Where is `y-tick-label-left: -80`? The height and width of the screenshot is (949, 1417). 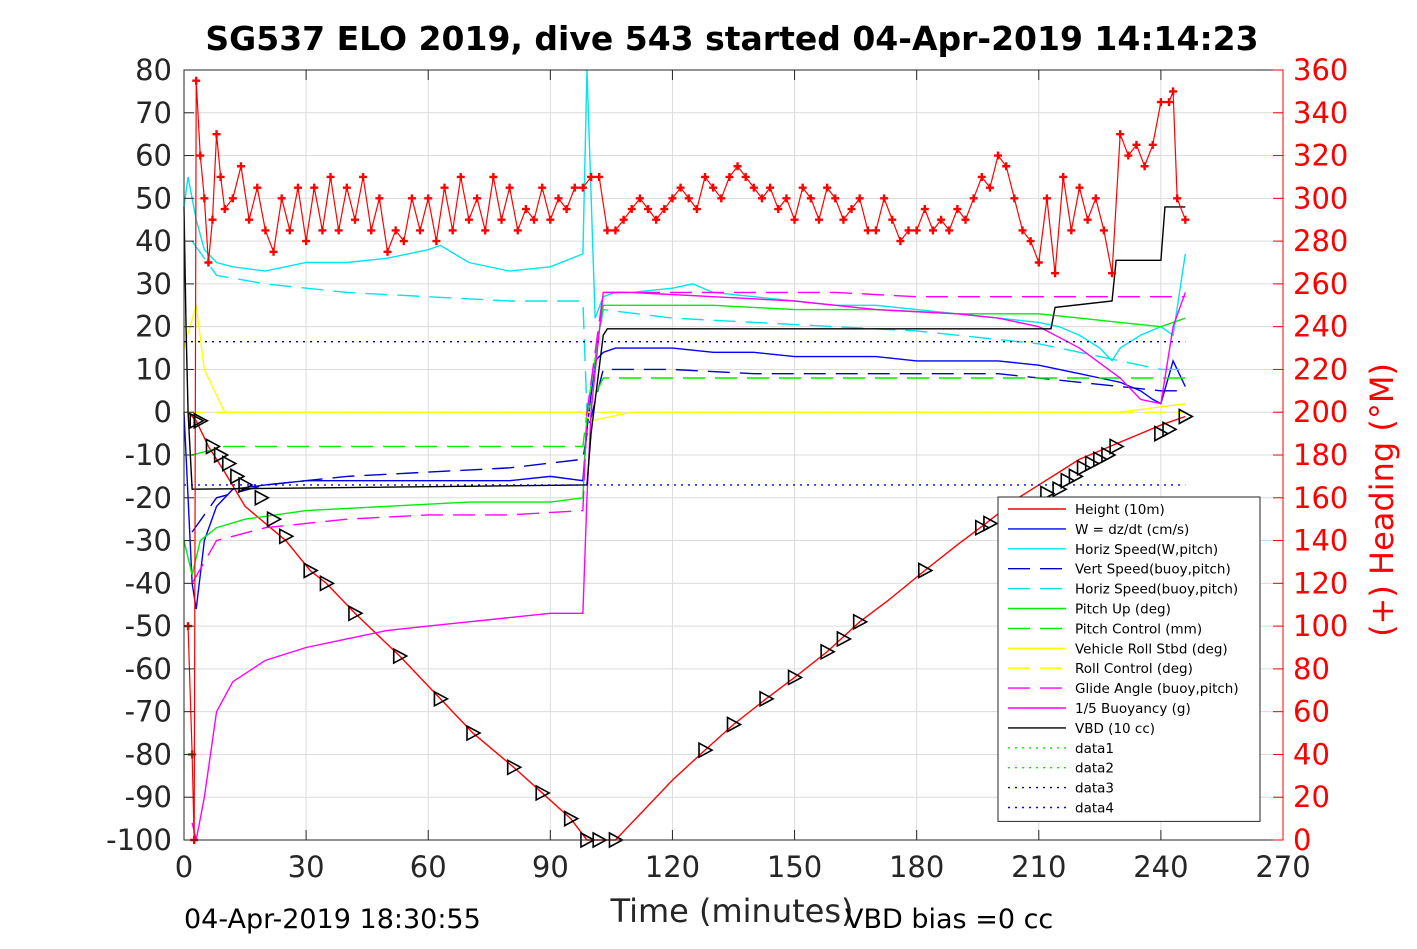
y-tick-label-left: -80 is located at coordinates (148, 754).